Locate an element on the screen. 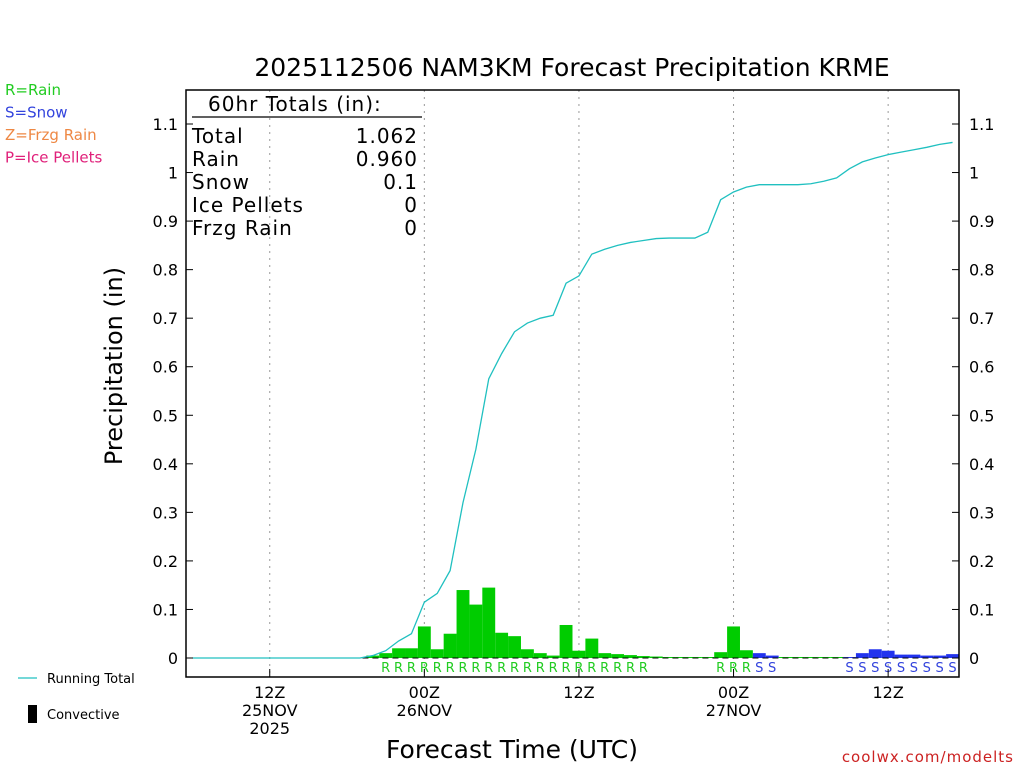 This screenshot has height=768, width=1024. totals-row-label: Ice Pellets is located at coordinates (248, 205).